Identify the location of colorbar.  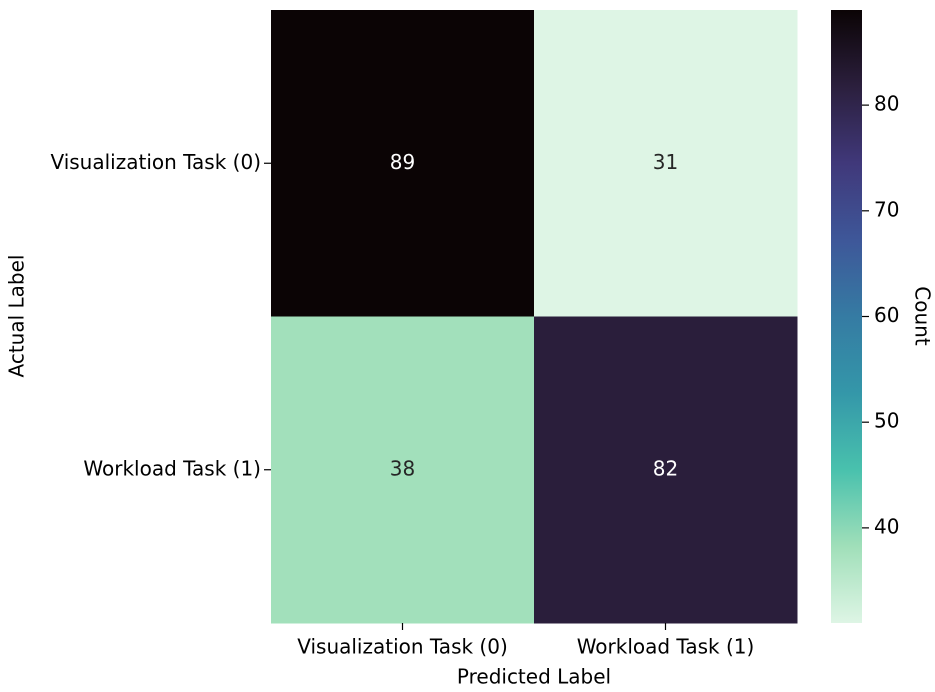
(846, 316).